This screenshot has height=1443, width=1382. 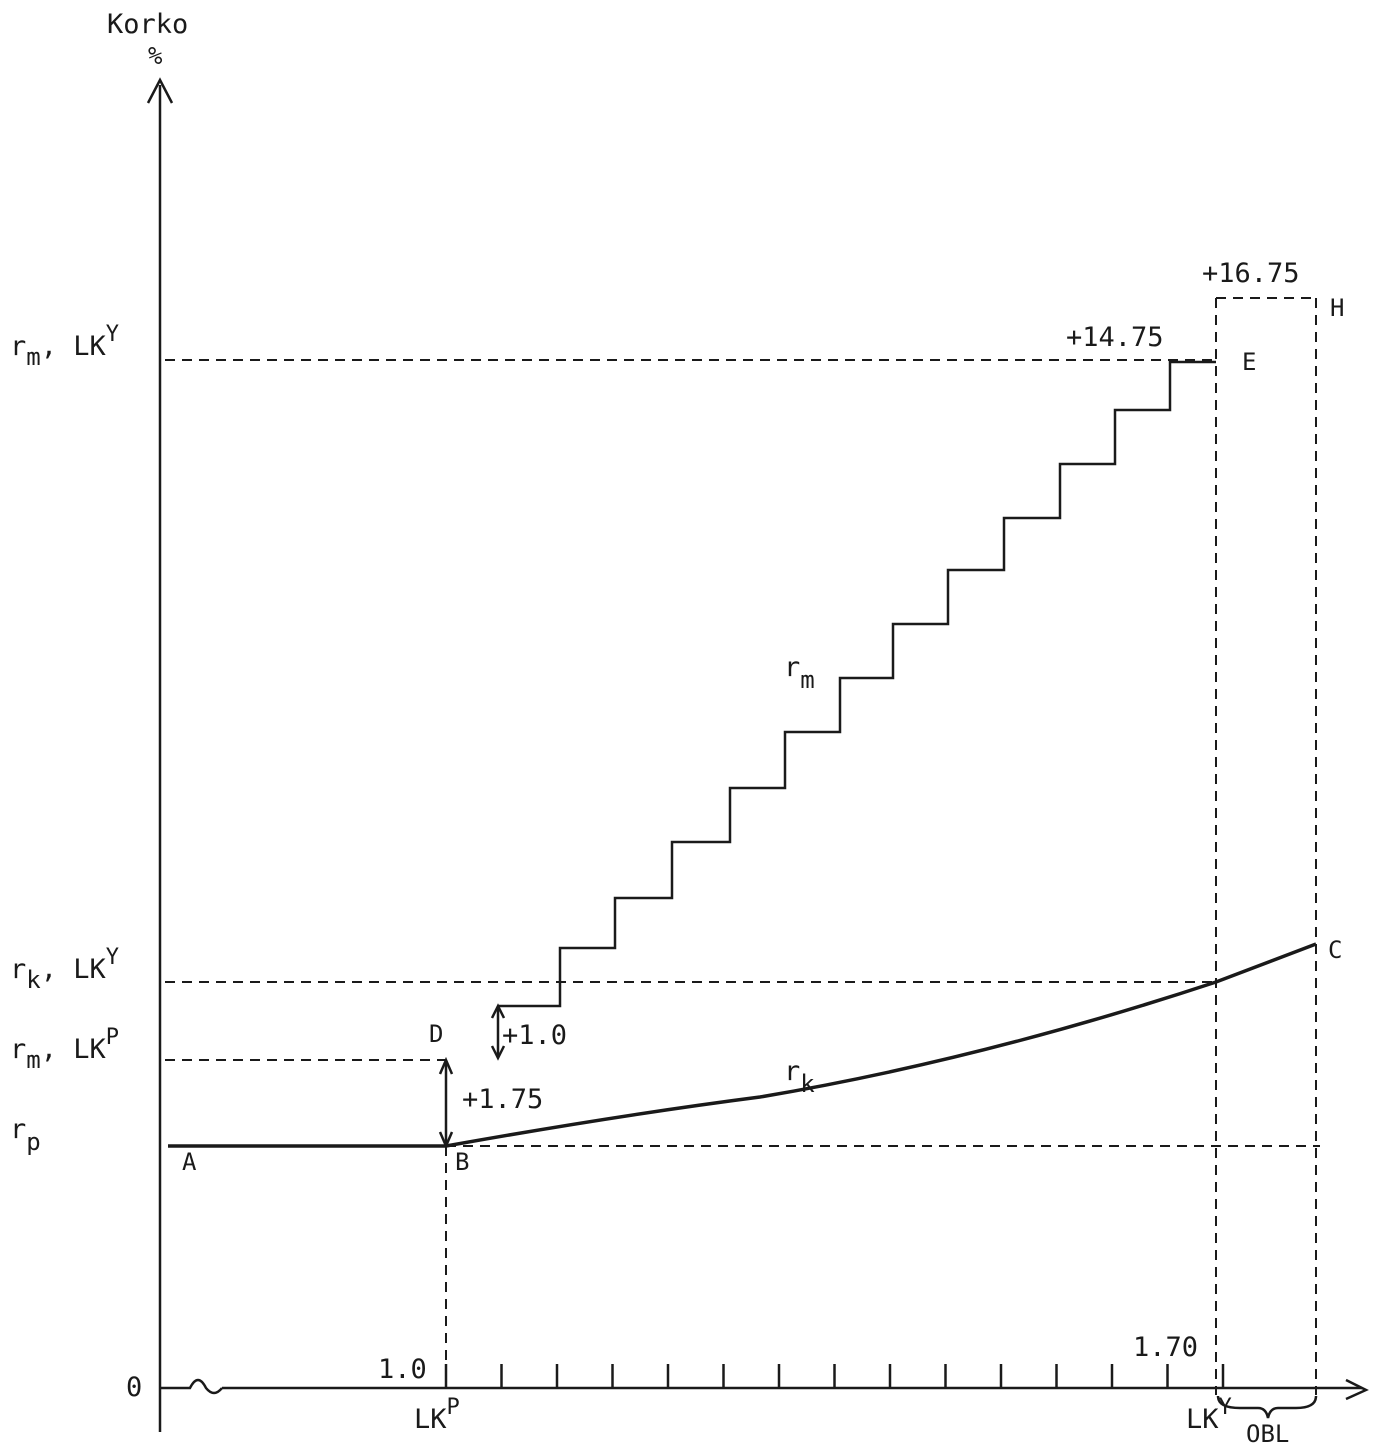 What do you see at coordinates (134, 1387) in the screenshot?
I see `zero-label: 0` at bounding box center [134, 1387].